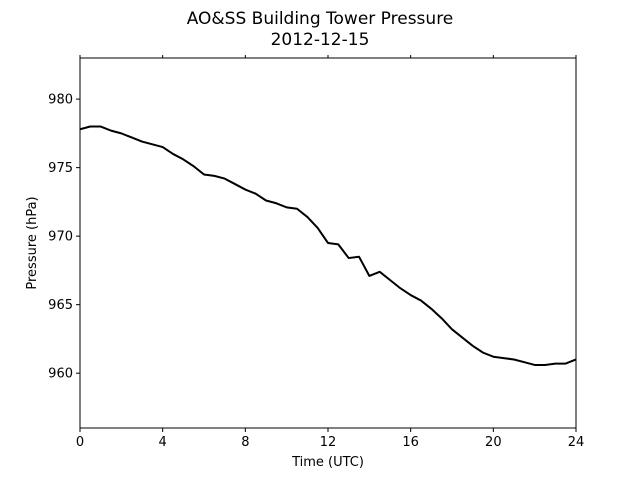 The image size is (640, 480). Describe the element at coordinates (327, 462) in the screenshot. I see `x-axis-label: Time (UTC)` at that location.